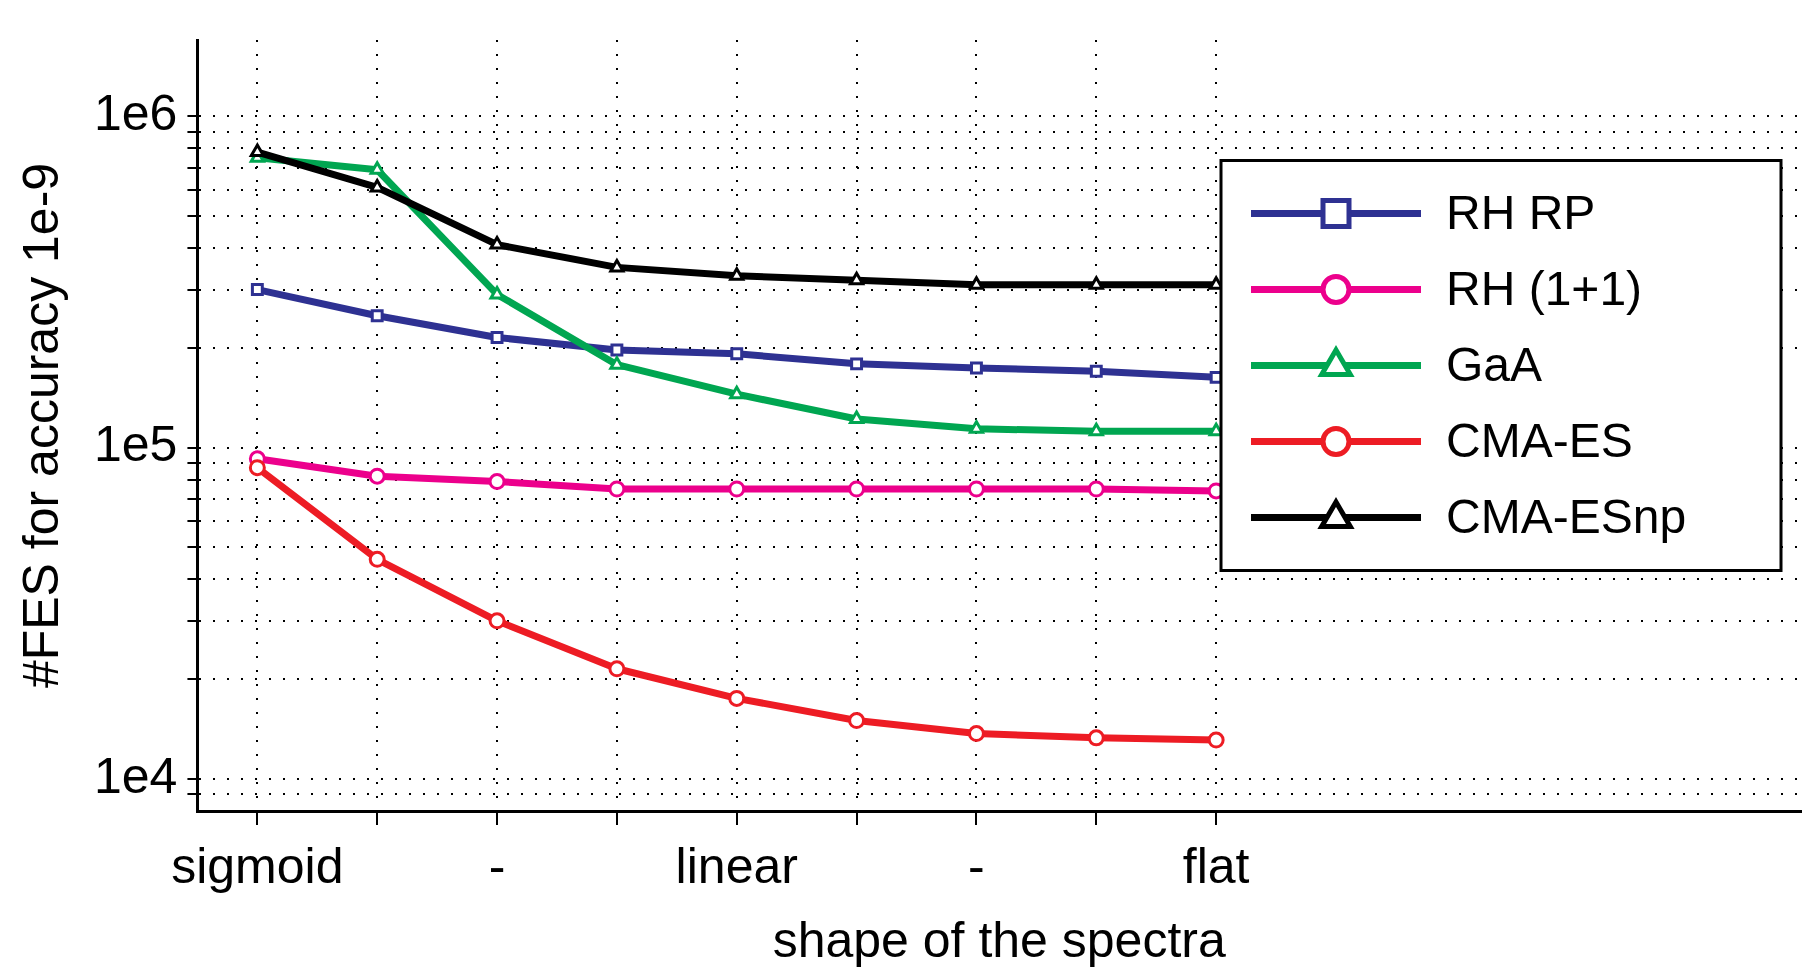  I want to click on y-tick-label: 1e5, so click(135, 444).